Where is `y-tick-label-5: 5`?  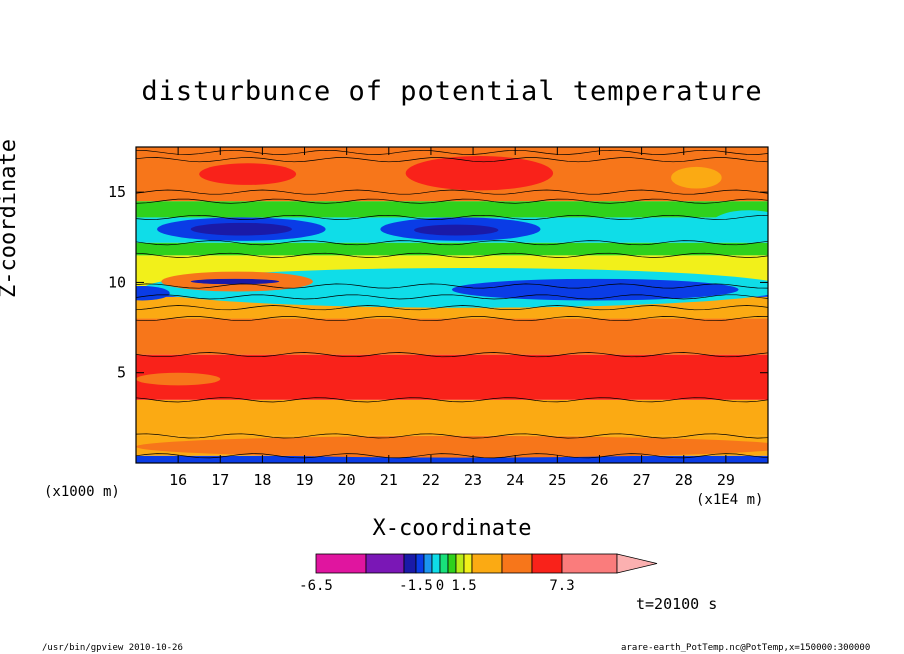
y-tick-label-5: 5 is located at coordinates (121, 373).